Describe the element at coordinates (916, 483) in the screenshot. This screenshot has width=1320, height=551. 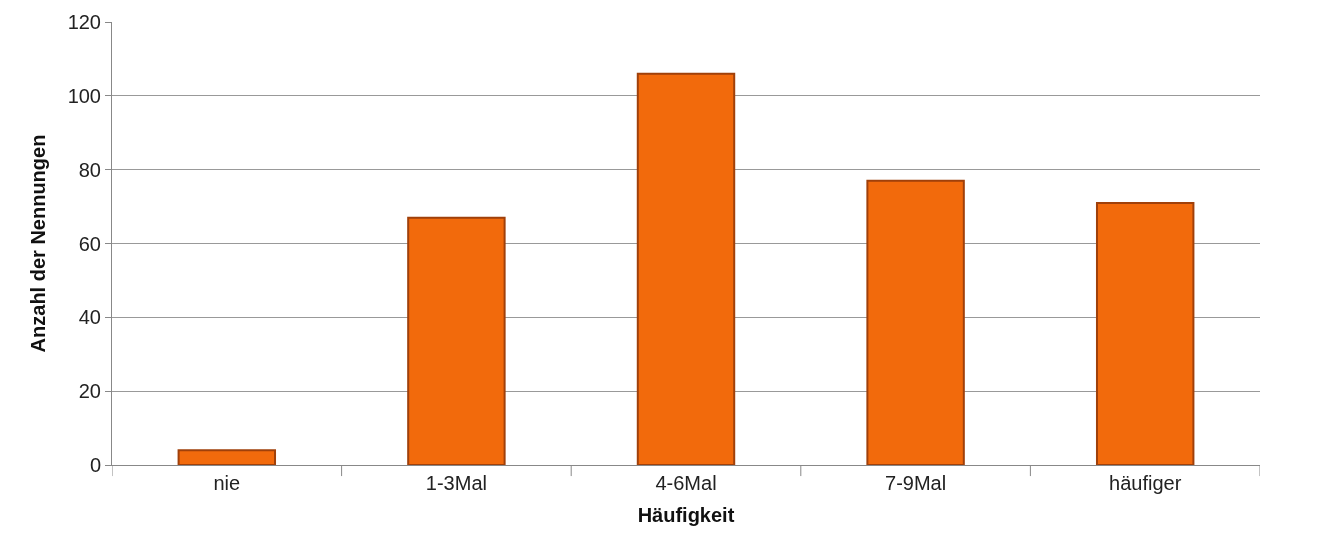
I see `x-tick-label: 7-9Mal` at that location.